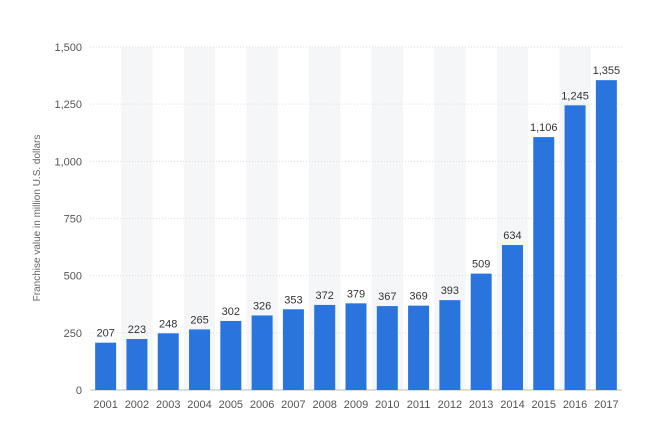  Describe the element at coordinates (419, 405) in the screenshot. I see `x-tick-label: 2011` at that location.